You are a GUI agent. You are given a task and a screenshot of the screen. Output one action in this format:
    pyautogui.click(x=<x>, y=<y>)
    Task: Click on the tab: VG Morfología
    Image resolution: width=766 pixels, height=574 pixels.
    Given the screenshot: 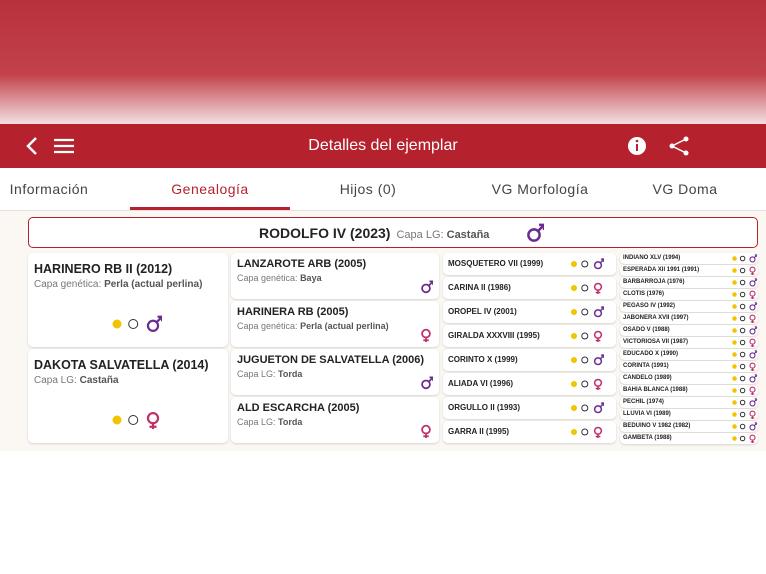 What is the action you would take?
    pyautogui.click(x=540, y=189)
    